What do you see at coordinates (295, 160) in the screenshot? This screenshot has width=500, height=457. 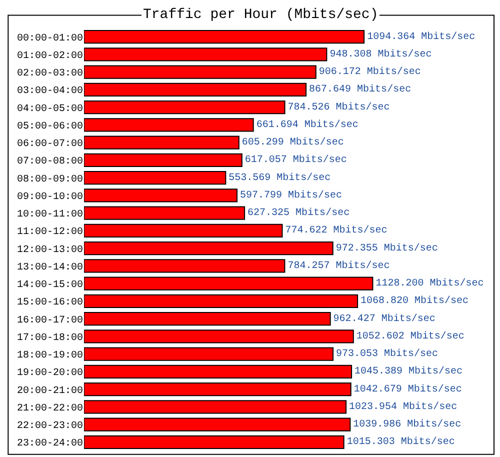 I see `data-label: 617.057 Mbits/sec` at bounding box center [295, 160].